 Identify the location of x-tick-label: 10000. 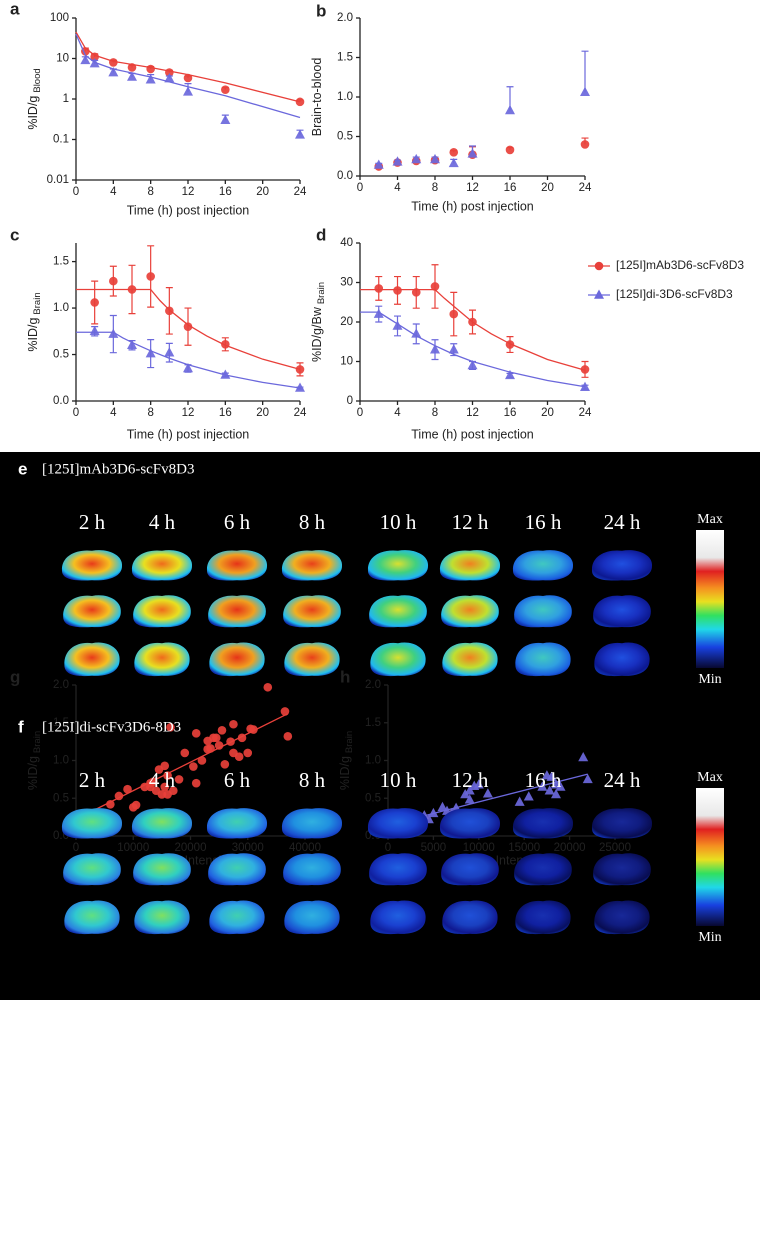
(133, 848).